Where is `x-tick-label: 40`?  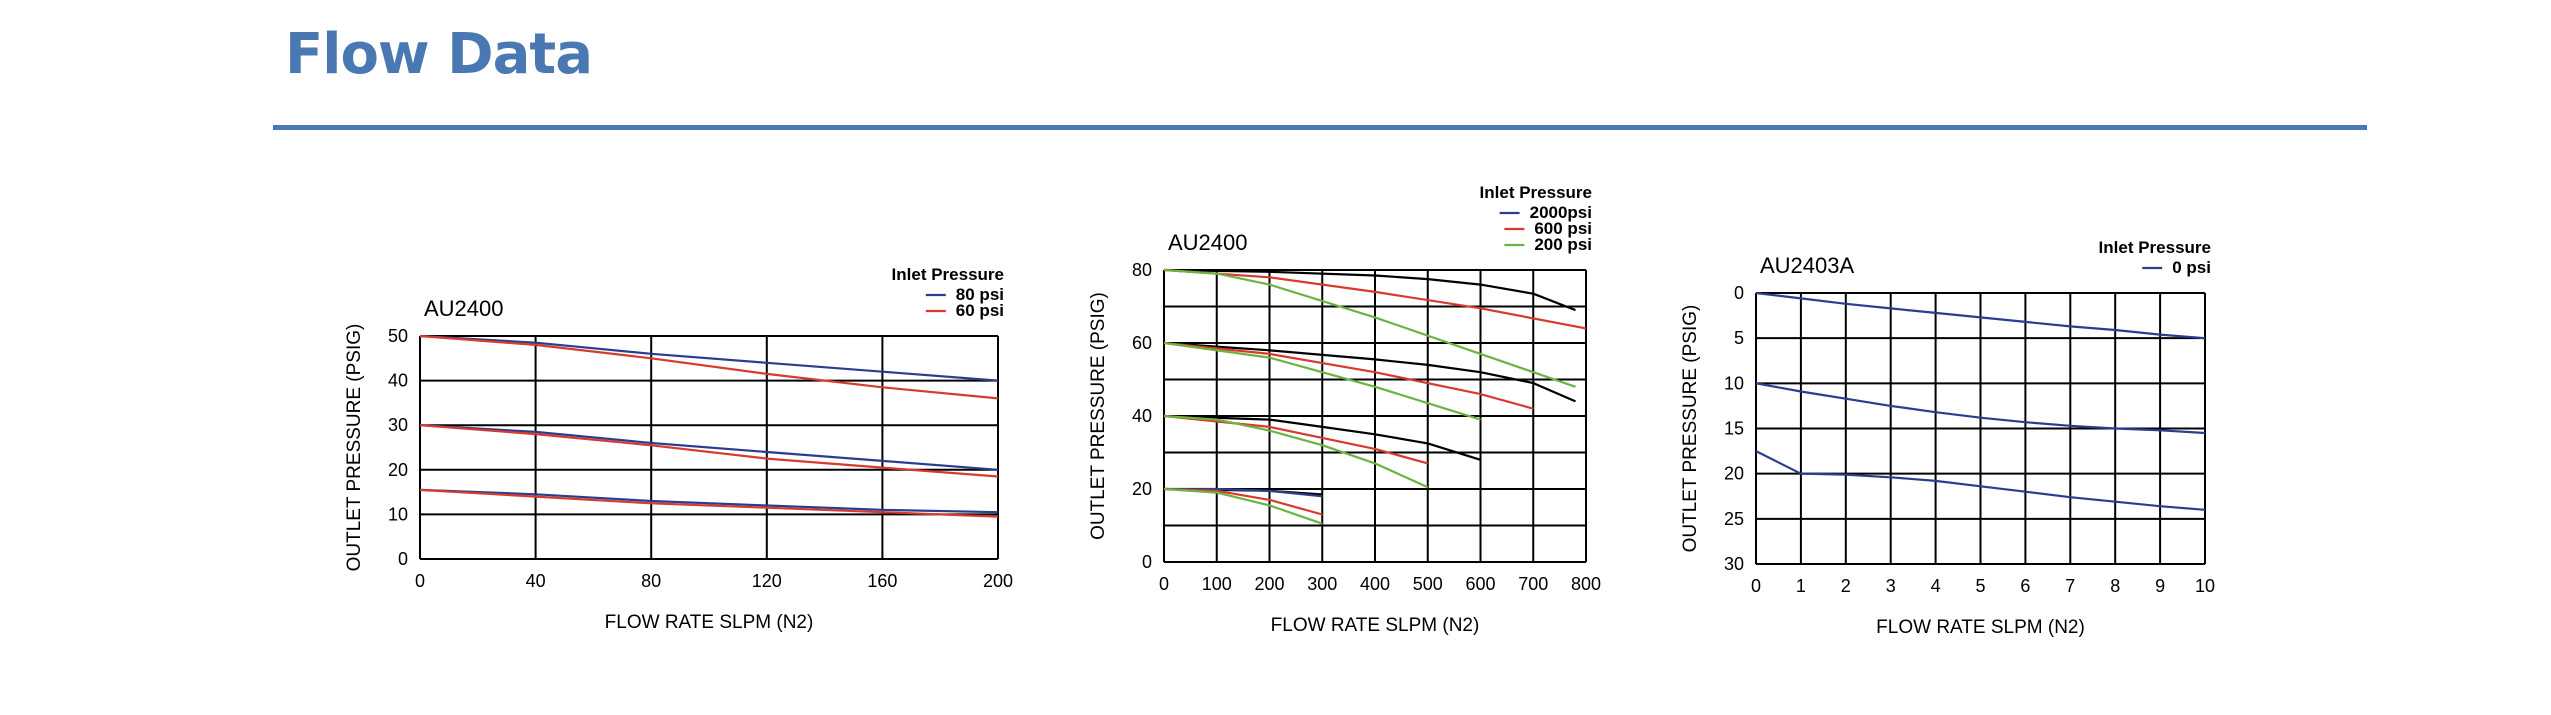
x-tick-label: 40 is located at coordinates (536, 581).